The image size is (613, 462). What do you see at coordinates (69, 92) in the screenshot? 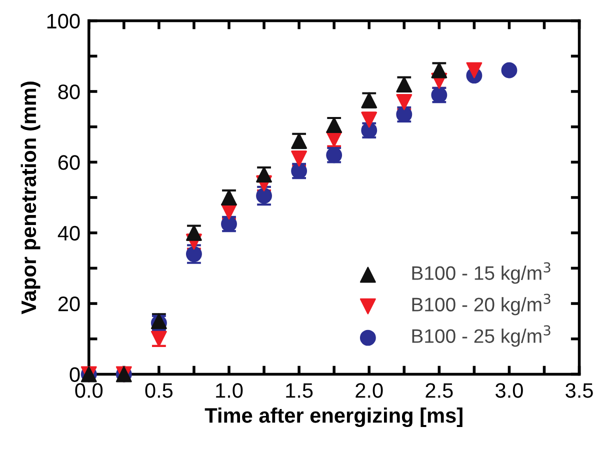
I see `y-tick-label: 80` at bounding box center [69, 92].